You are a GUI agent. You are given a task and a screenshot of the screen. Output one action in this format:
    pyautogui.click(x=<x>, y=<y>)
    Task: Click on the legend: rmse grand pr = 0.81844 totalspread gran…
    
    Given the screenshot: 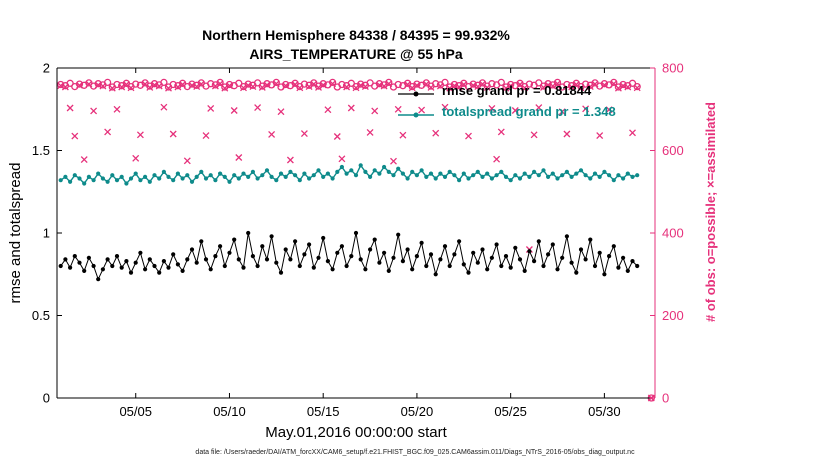 What is the action you would take?
    pyautogui.click(x=507, y=101)
    